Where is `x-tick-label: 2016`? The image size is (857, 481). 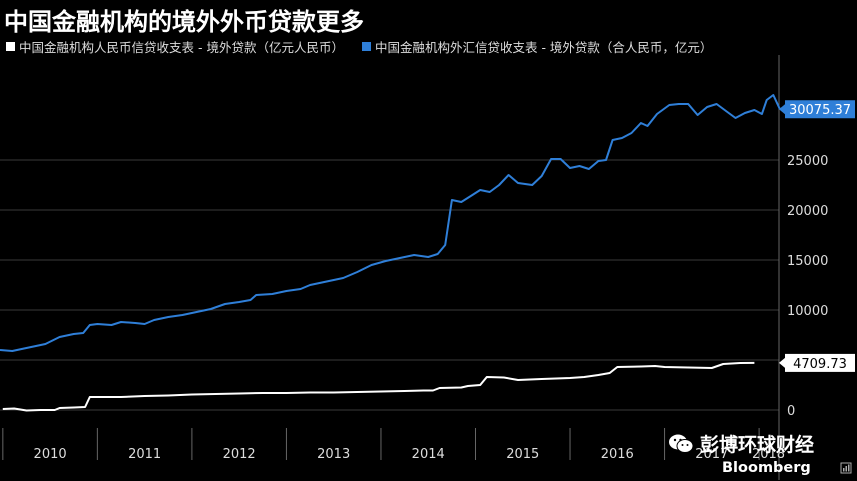 x-tick-label: 2016 is located at coordinates (617, 454).